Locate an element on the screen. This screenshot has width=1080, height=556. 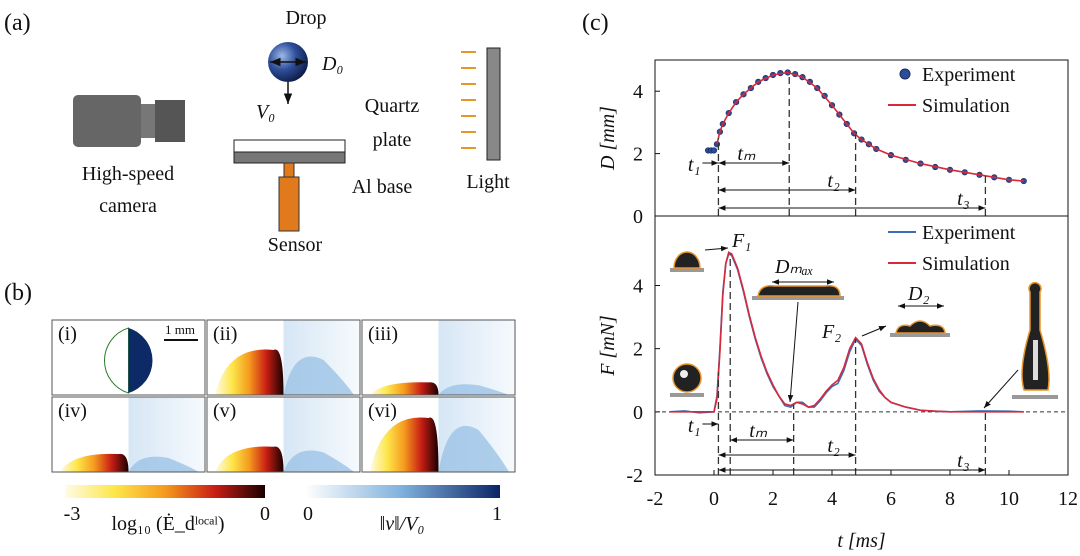
tile-label: (iv) is located at coordinates (72, 411).